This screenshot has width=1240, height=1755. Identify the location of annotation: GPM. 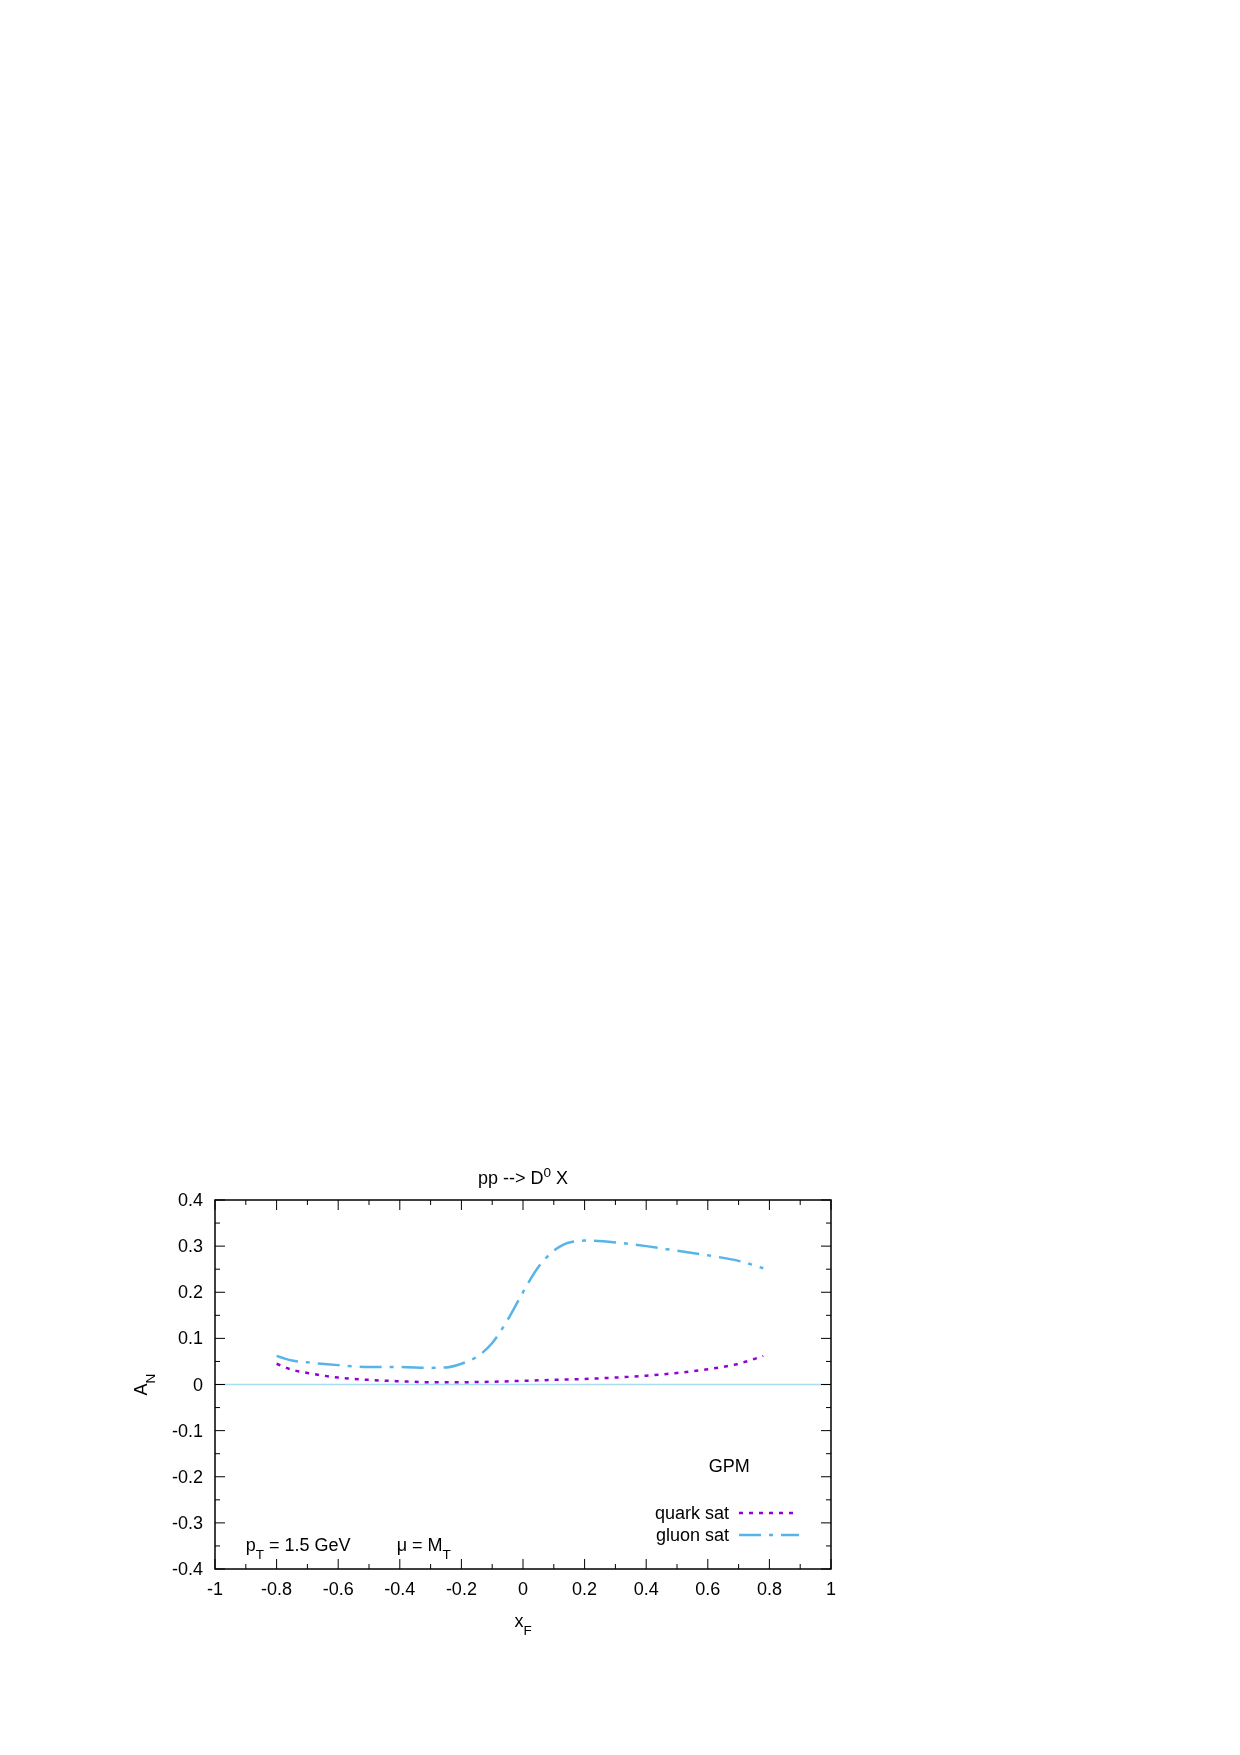
(729, 1466).